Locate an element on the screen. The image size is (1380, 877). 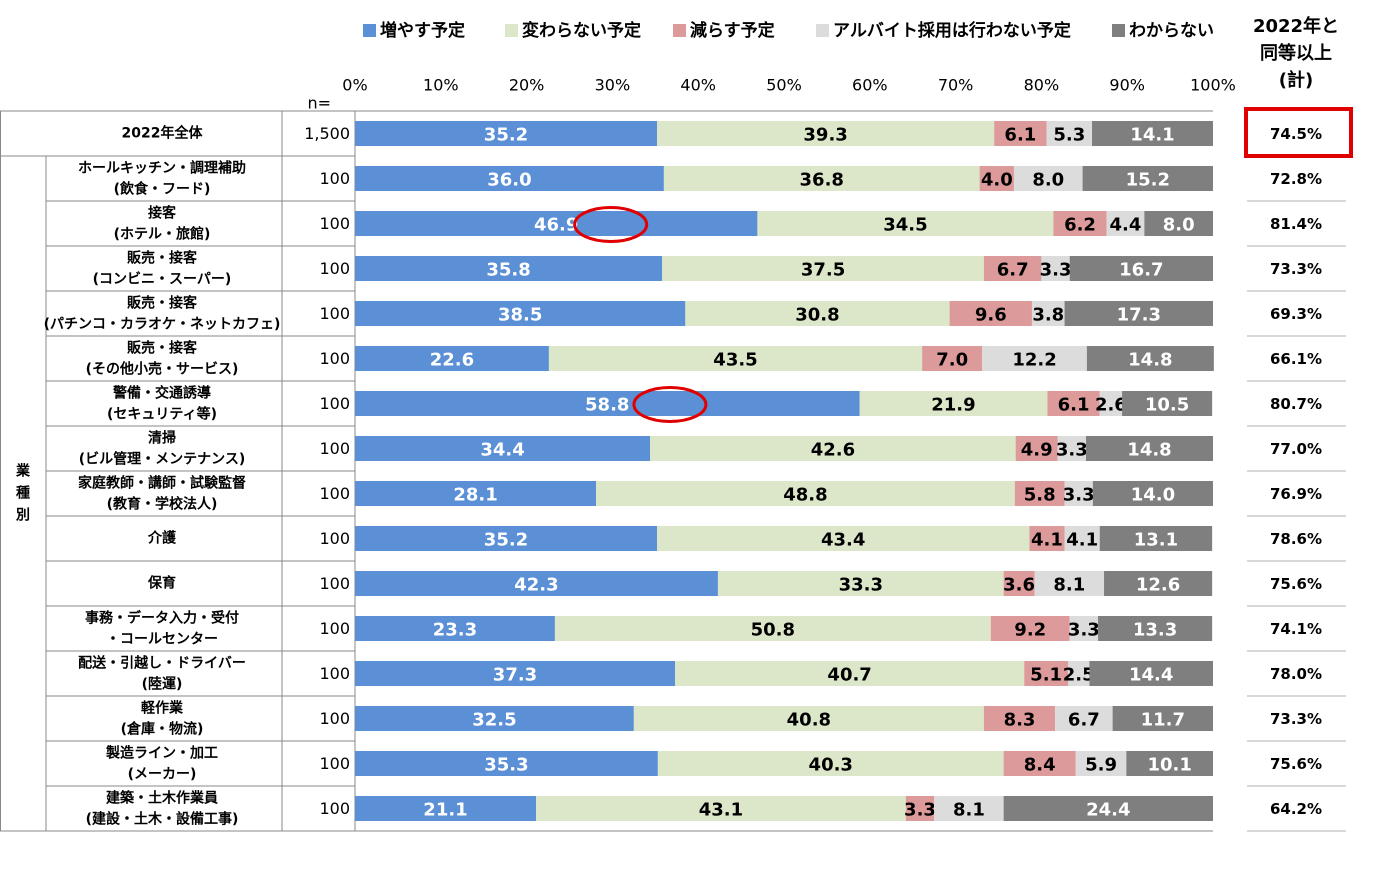
row-7-data-label-4: 3.3 is located at coordinates (1072, 450).